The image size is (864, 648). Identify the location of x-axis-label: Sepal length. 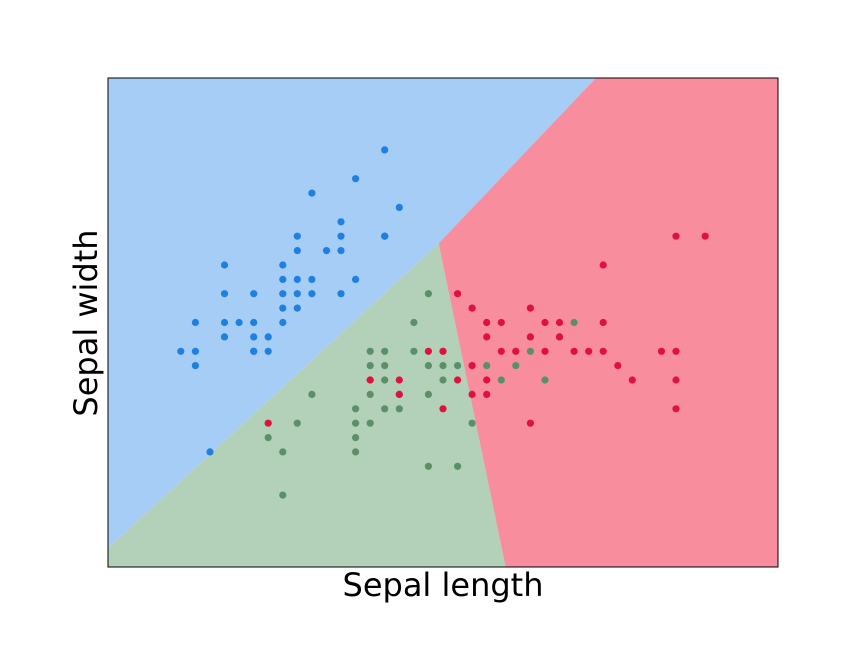
(443, 585).